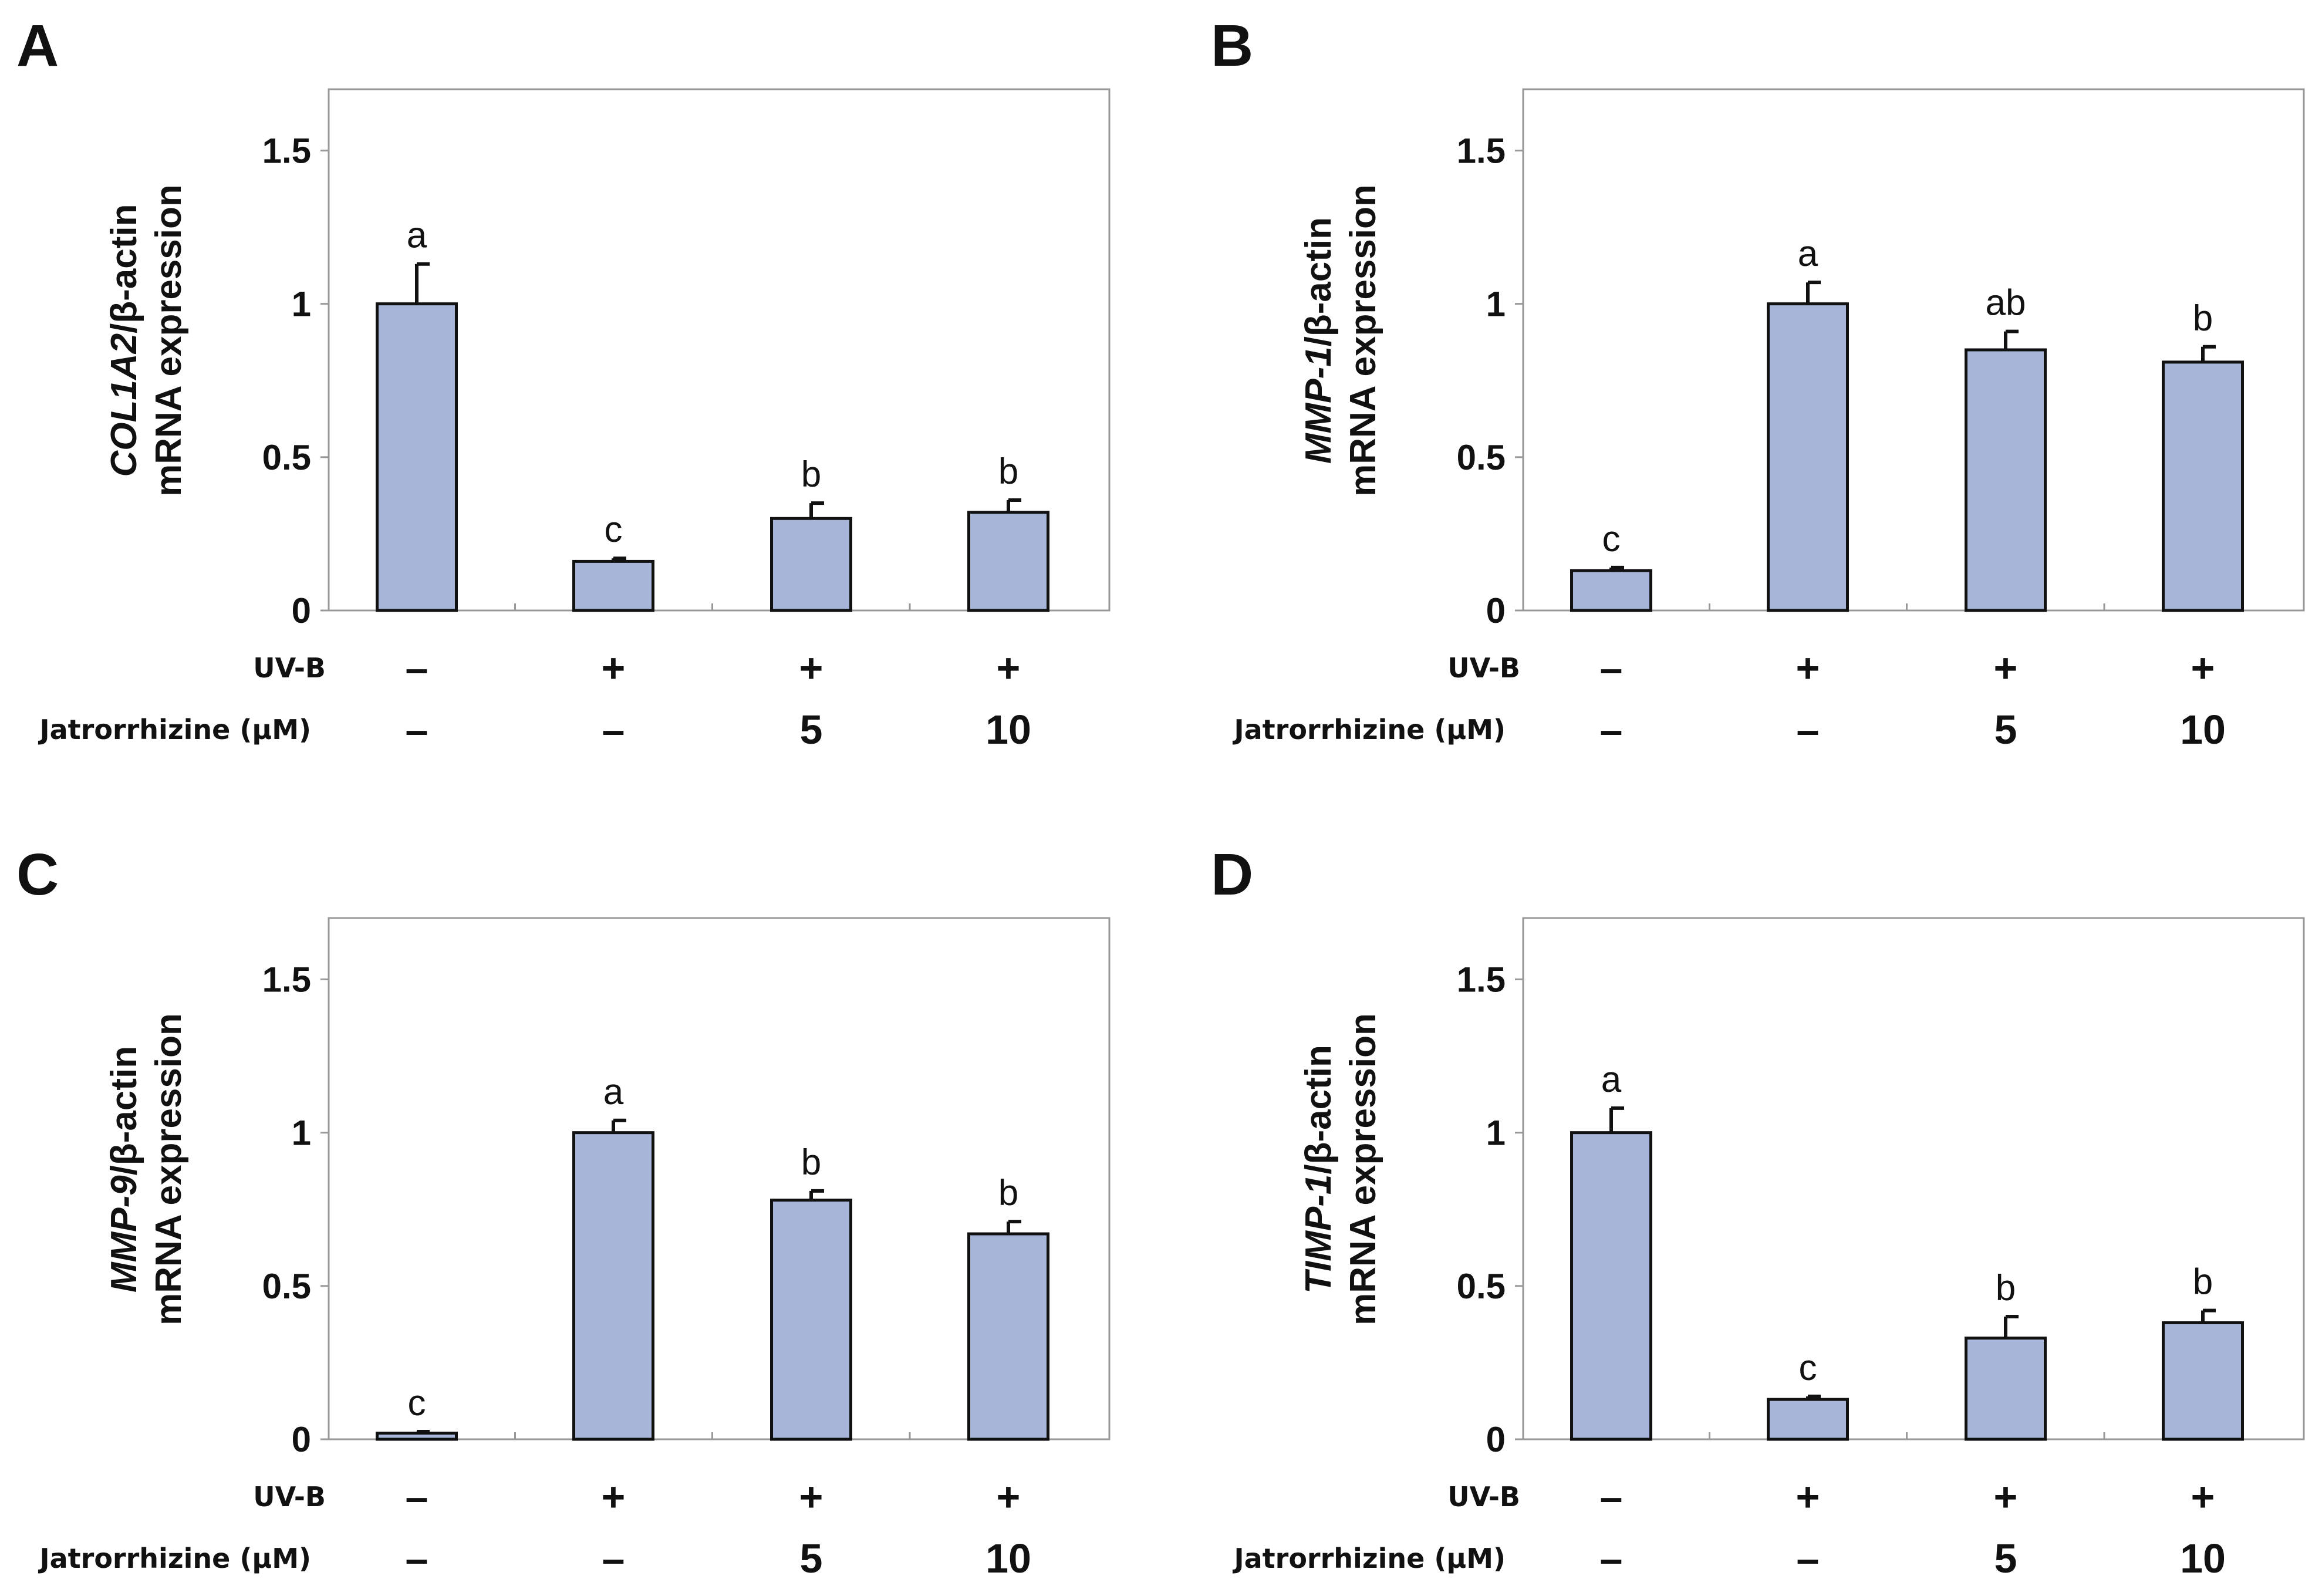  I want to click on significance-letter: ab, so click(2006, 303).